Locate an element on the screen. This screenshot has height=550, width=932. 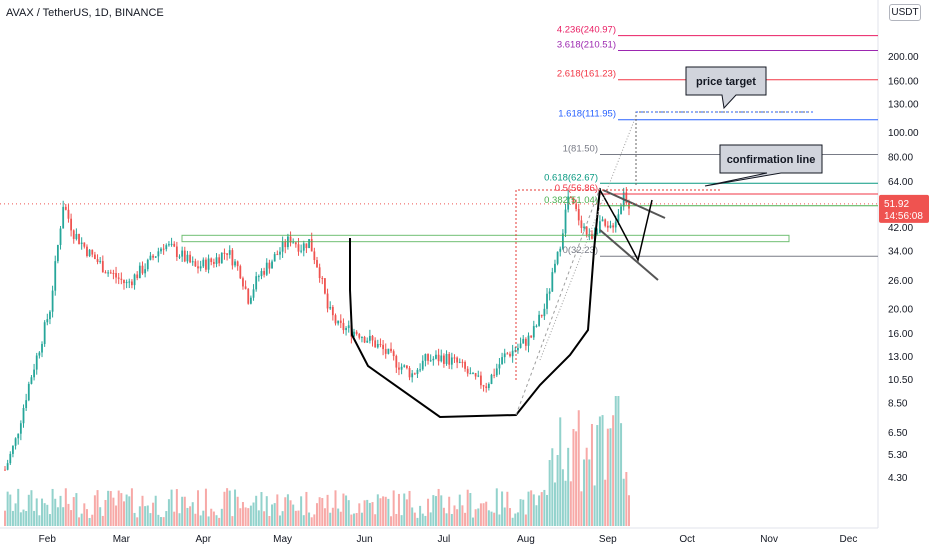
measured-move-line is located at coordinates (617, 284).